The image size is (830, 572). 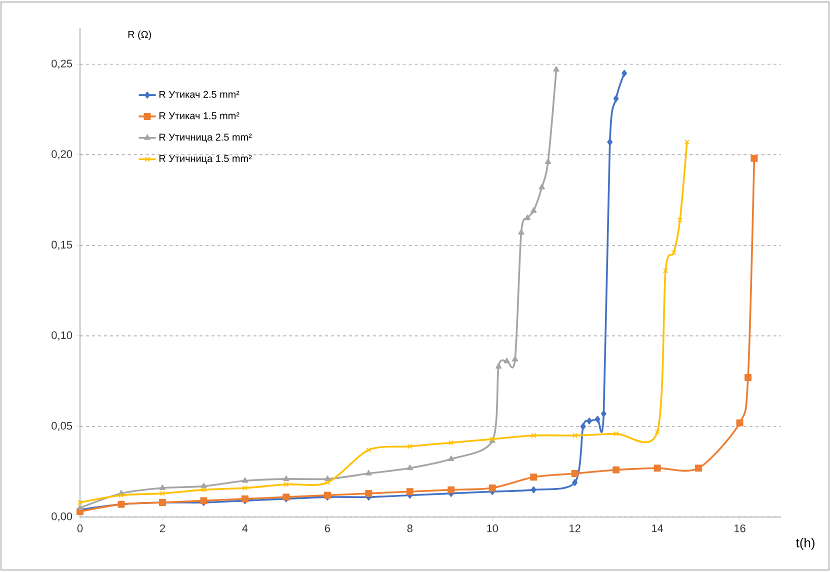 What do you see at coordinates (162, 528) in the screenshot?
I see `x-tick-label: 2` at bounding box center [162, 528].